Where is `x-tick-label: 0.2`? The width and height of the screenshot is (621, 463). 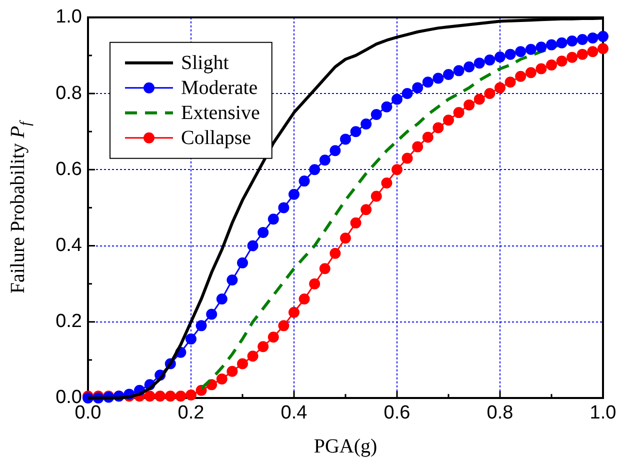
x-tick-label: 0.2 is located at coordinates (191, 413).